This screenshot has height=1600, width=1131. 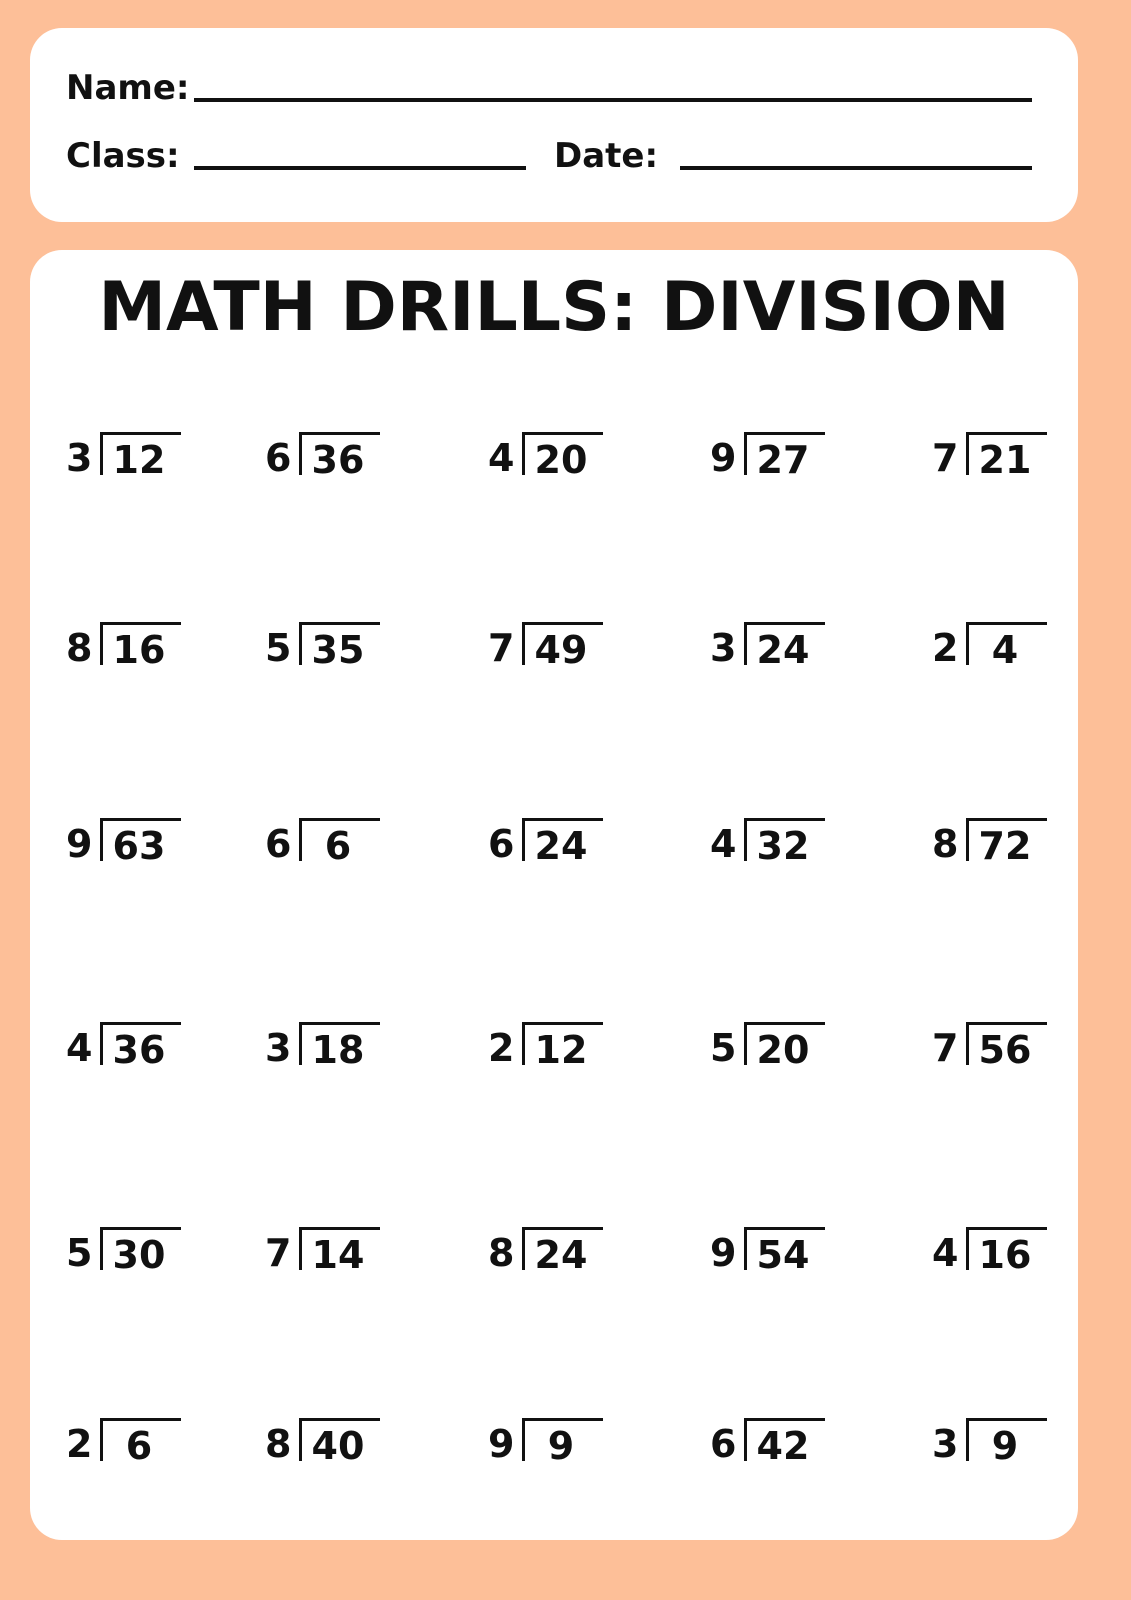 I want to click on class-label: Class:, so click(x=123, y=156).